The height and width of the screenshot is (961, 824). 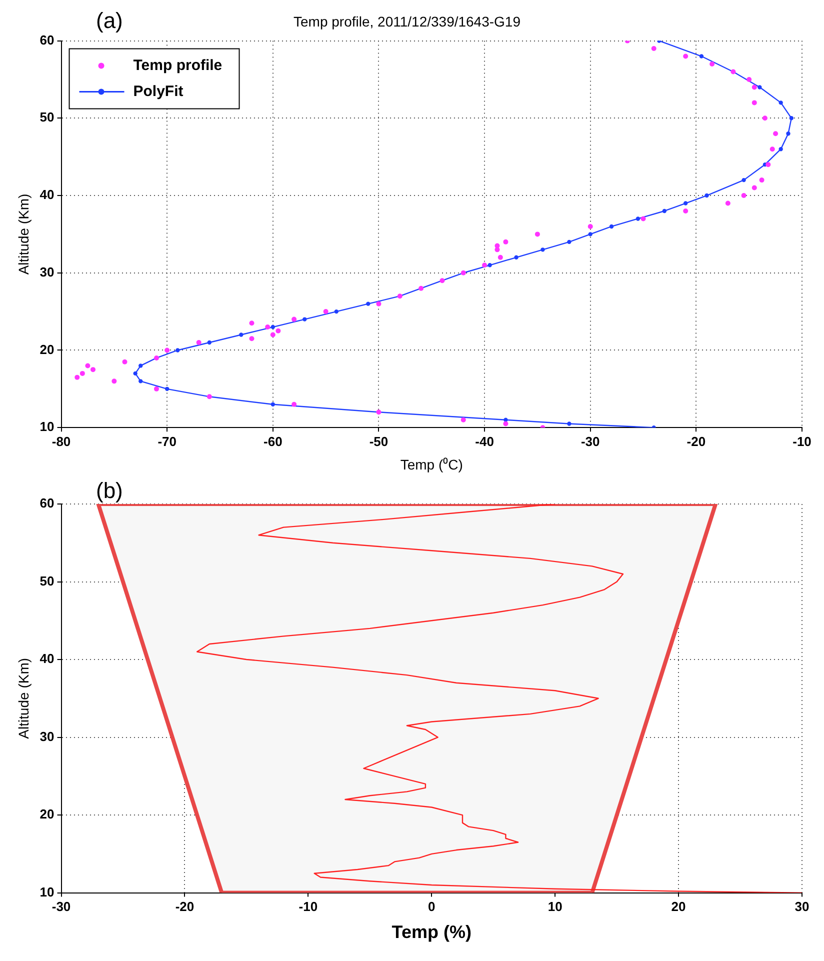 What do you see at coordinates (802, 906) in the screenshot?
I see `x-tick-label: 30` at bounding box center [802, 906].